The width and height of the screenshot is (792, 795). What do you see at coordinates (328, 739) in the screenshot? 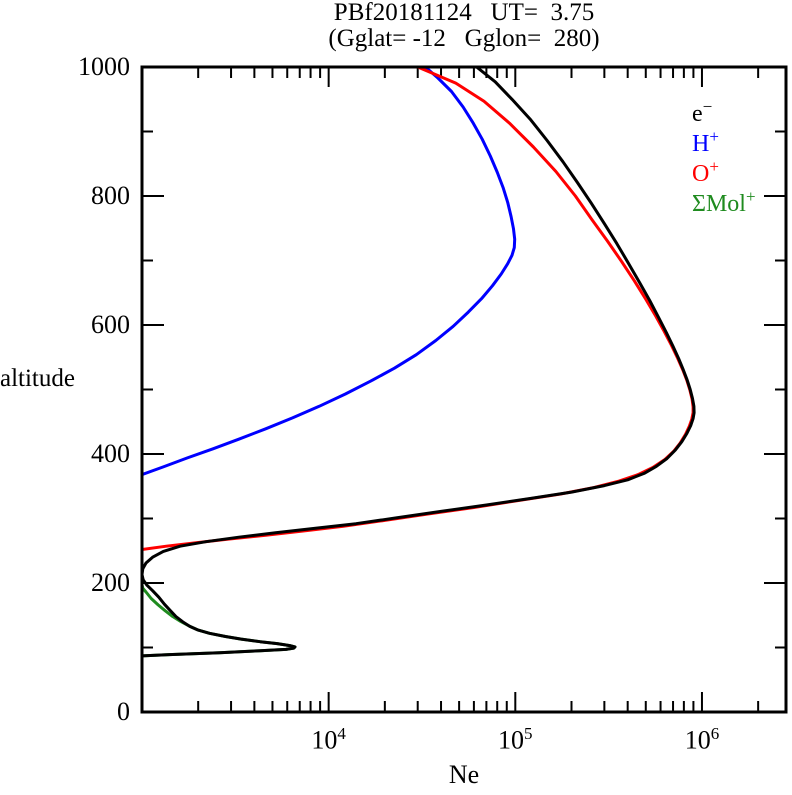
I see `x-tick-label: 10⁴` at bounding box center [328, 739].